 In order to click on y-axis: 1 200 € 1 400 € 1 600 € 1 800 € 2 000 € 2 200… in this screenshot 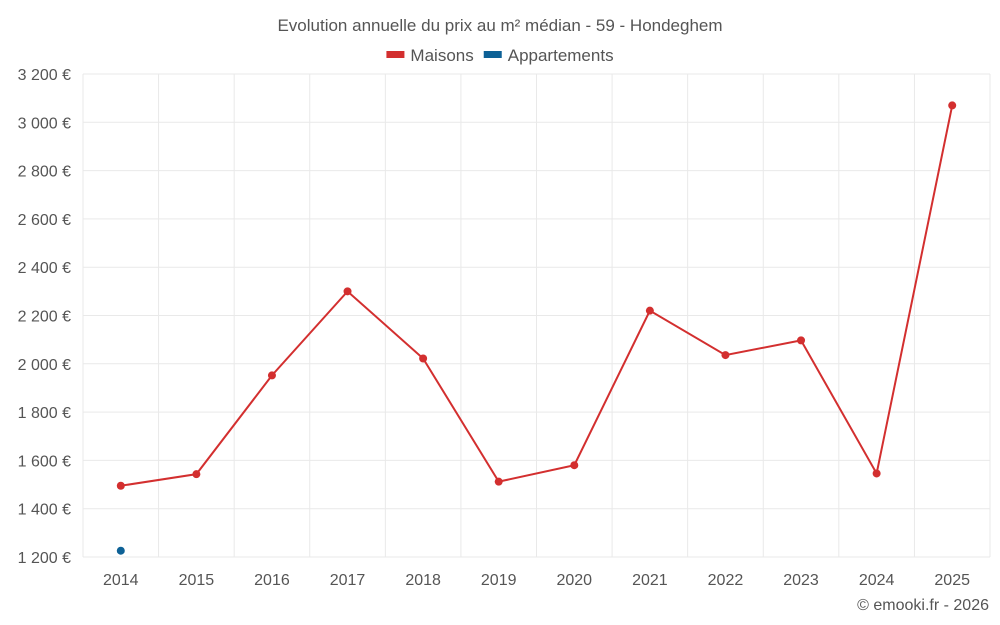, I will do `click(44, 317)`.